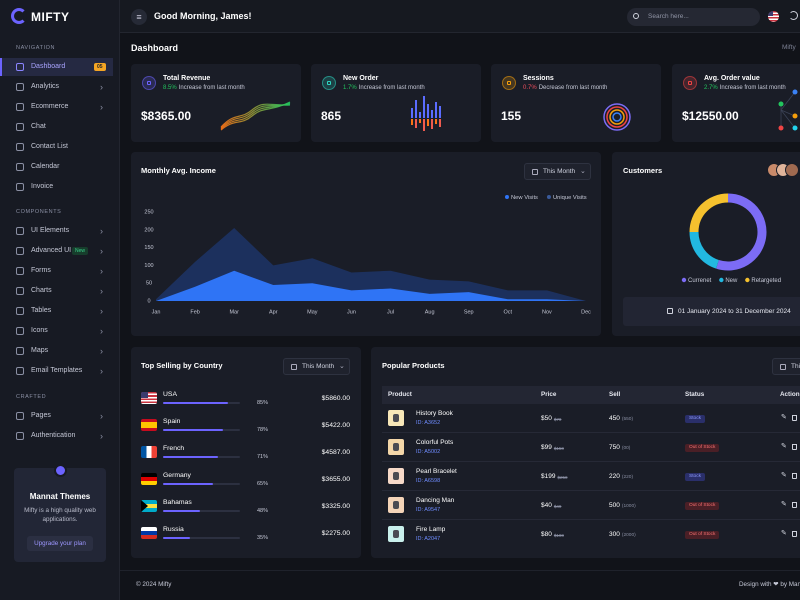  What do you see at coordinates (56, 331) in the screenshot?
I see `nav-item: Icons ›` at bounding box center [56, 331].